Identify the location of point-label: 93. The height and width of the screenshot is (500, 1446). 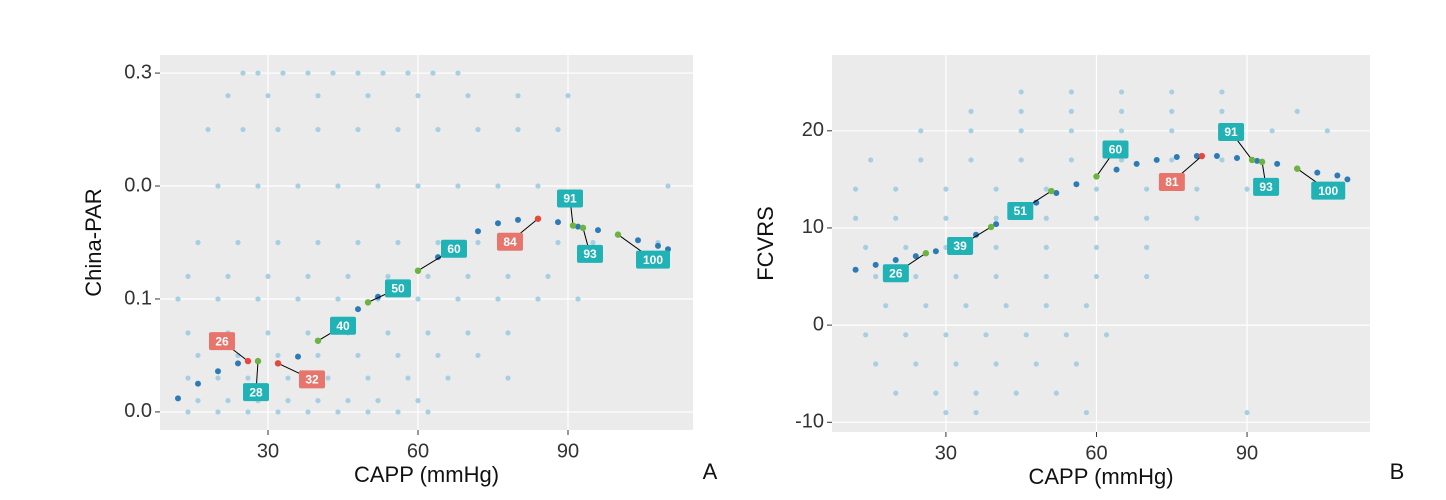
(590, 254).